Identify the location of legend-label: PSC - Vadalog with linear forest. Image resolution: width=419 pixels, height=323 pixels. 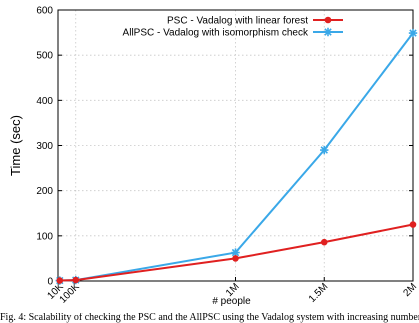
(237, 21).